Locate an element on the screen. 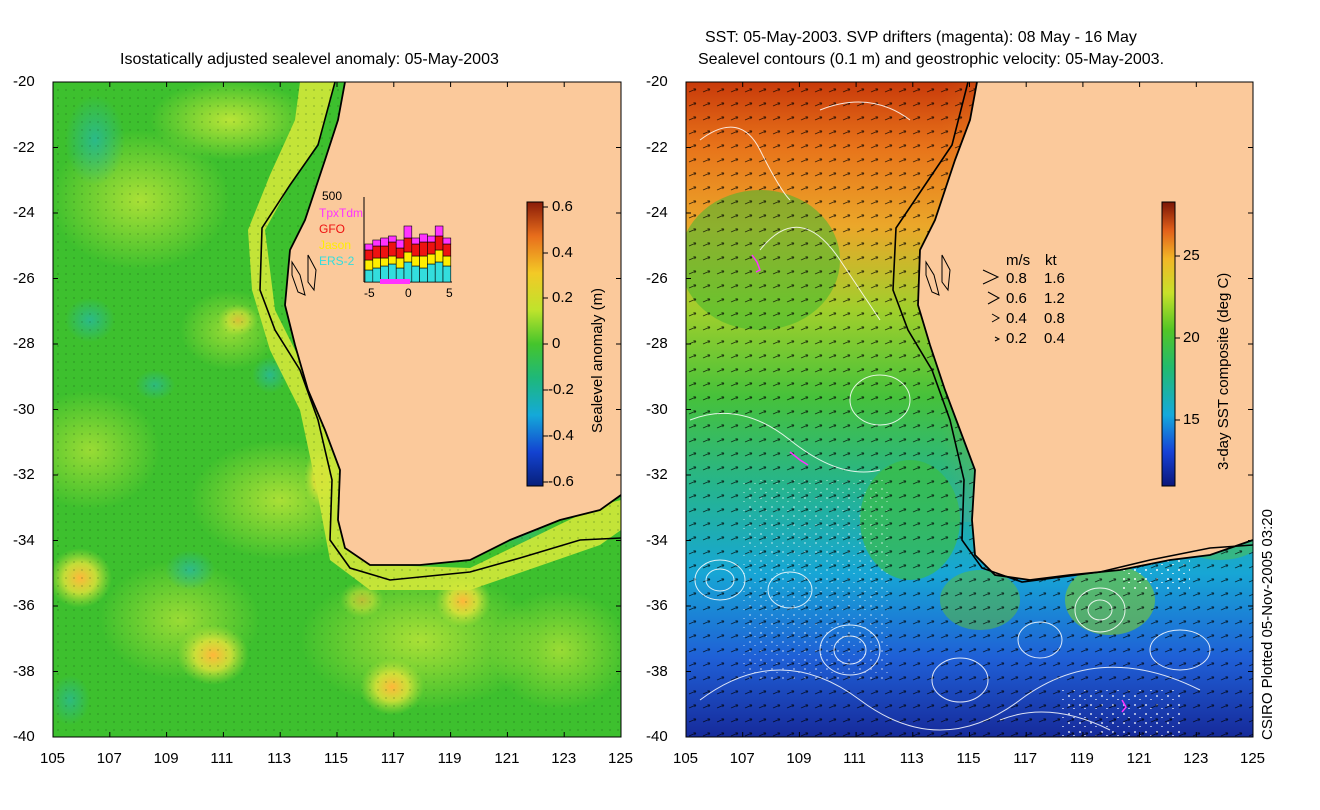  sla-cb-tick-0.6: 0.6 is located at coordinates (562, 206).